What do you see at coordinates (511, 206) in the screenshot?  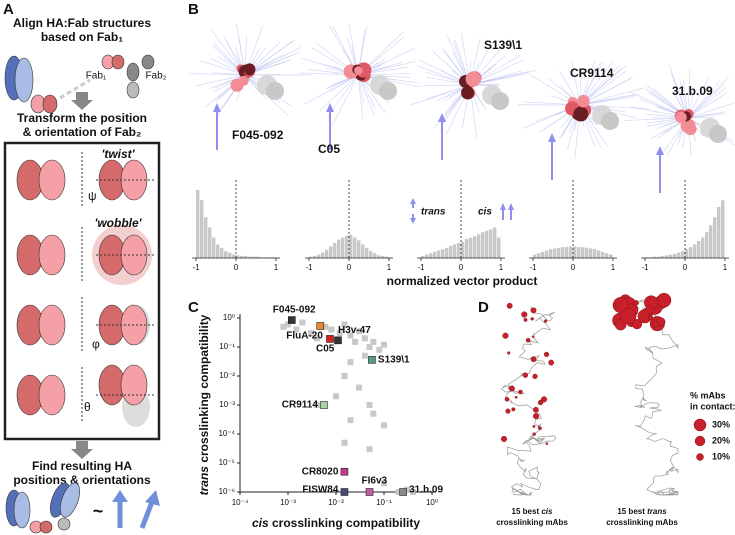 I see `arrow-head` at bounding box center [511, 206].